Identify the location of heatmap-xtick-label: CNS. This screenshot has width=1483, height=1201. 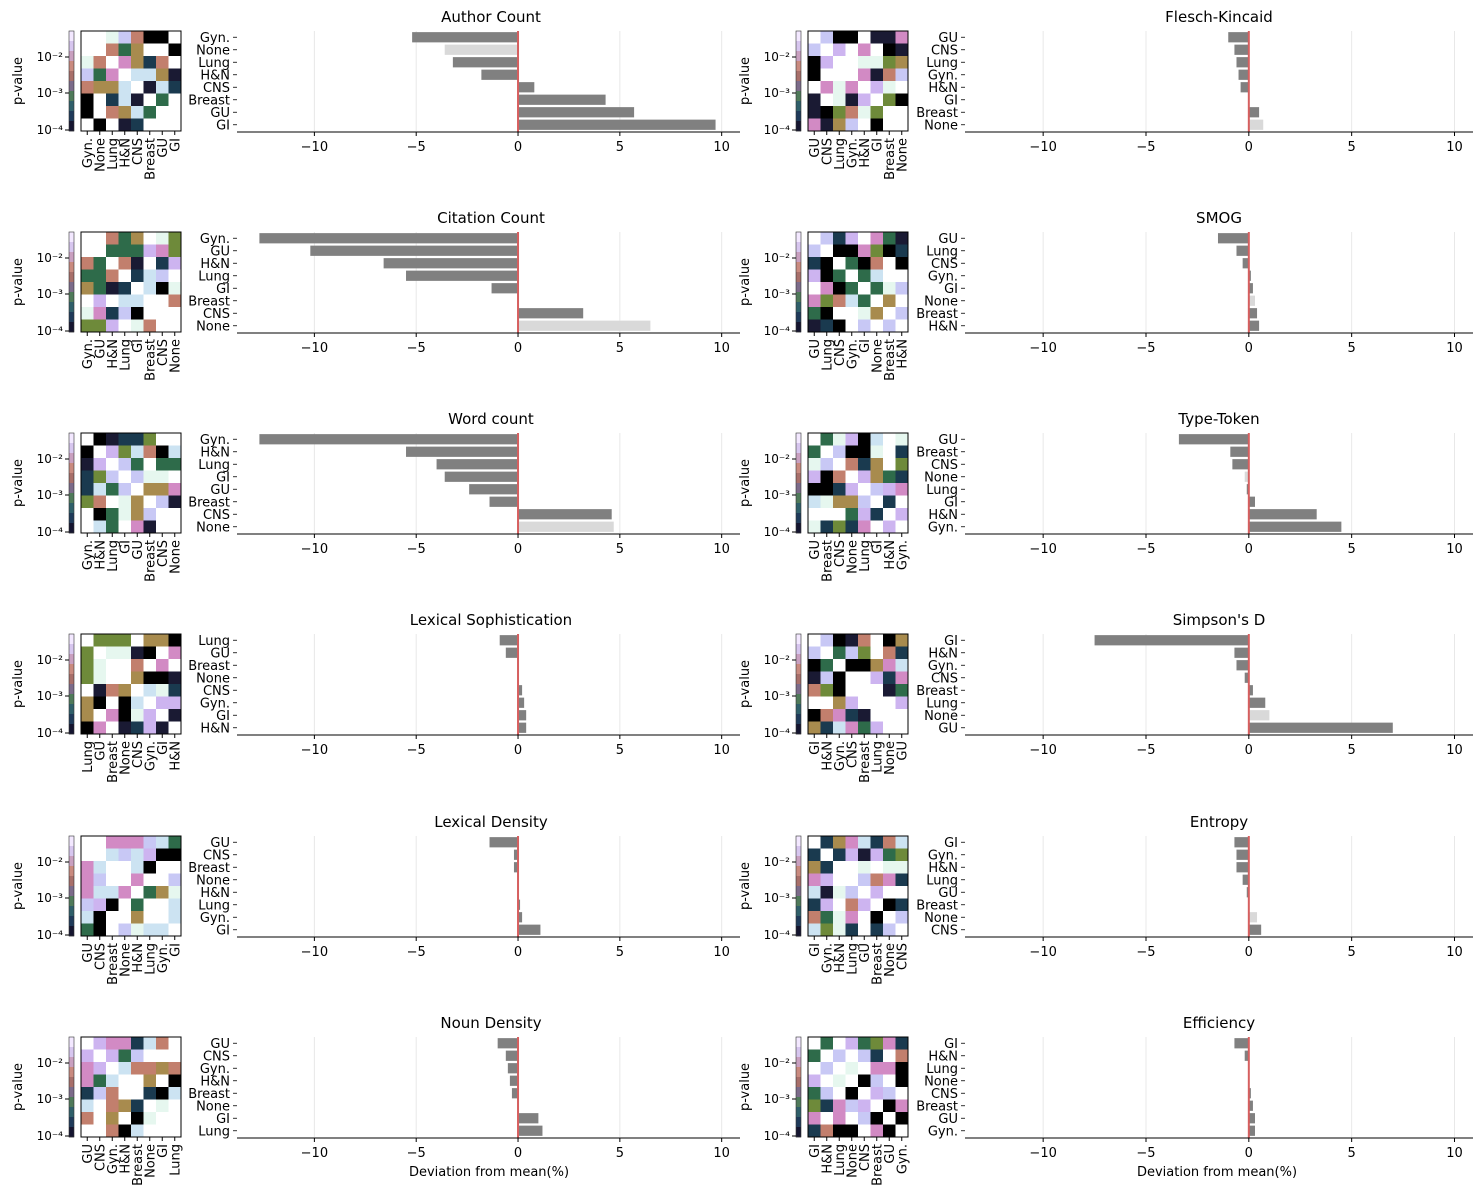
(902, 956).